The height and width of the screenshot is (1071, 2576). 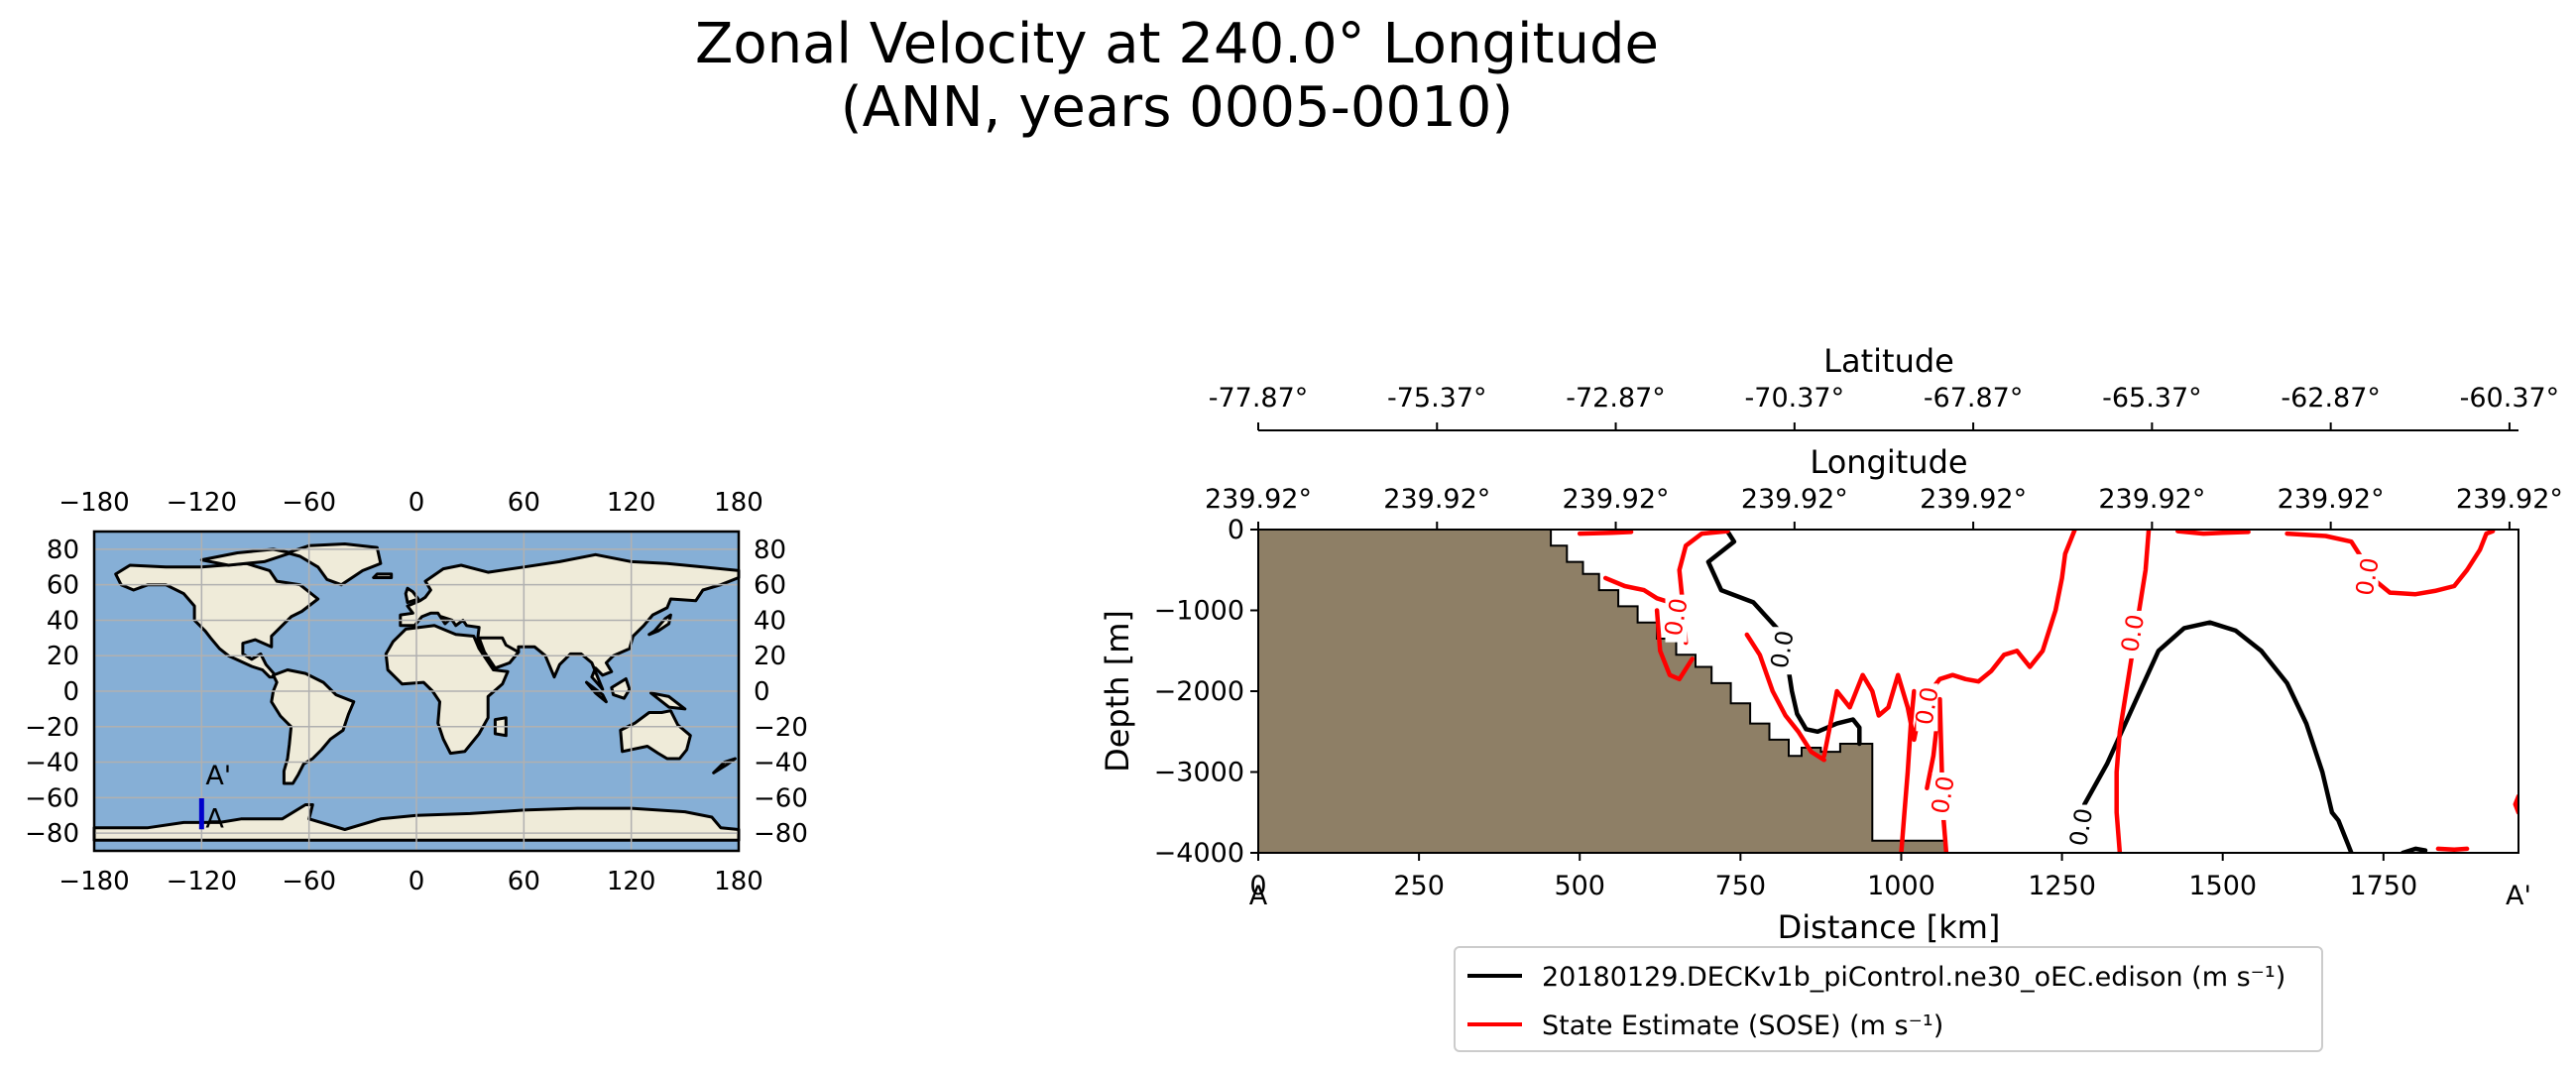 I want to click on map-x-tick-top: −60, so click(x=309, y=503).